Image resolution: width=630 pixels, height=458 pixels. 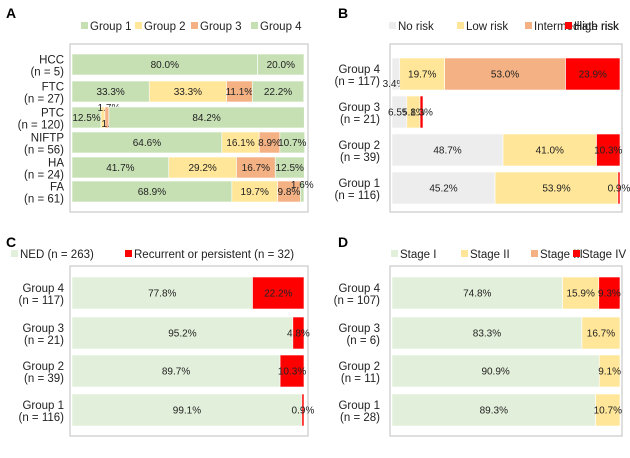 I want to click on value-label: 19.7%, so click(x=255, y=192).